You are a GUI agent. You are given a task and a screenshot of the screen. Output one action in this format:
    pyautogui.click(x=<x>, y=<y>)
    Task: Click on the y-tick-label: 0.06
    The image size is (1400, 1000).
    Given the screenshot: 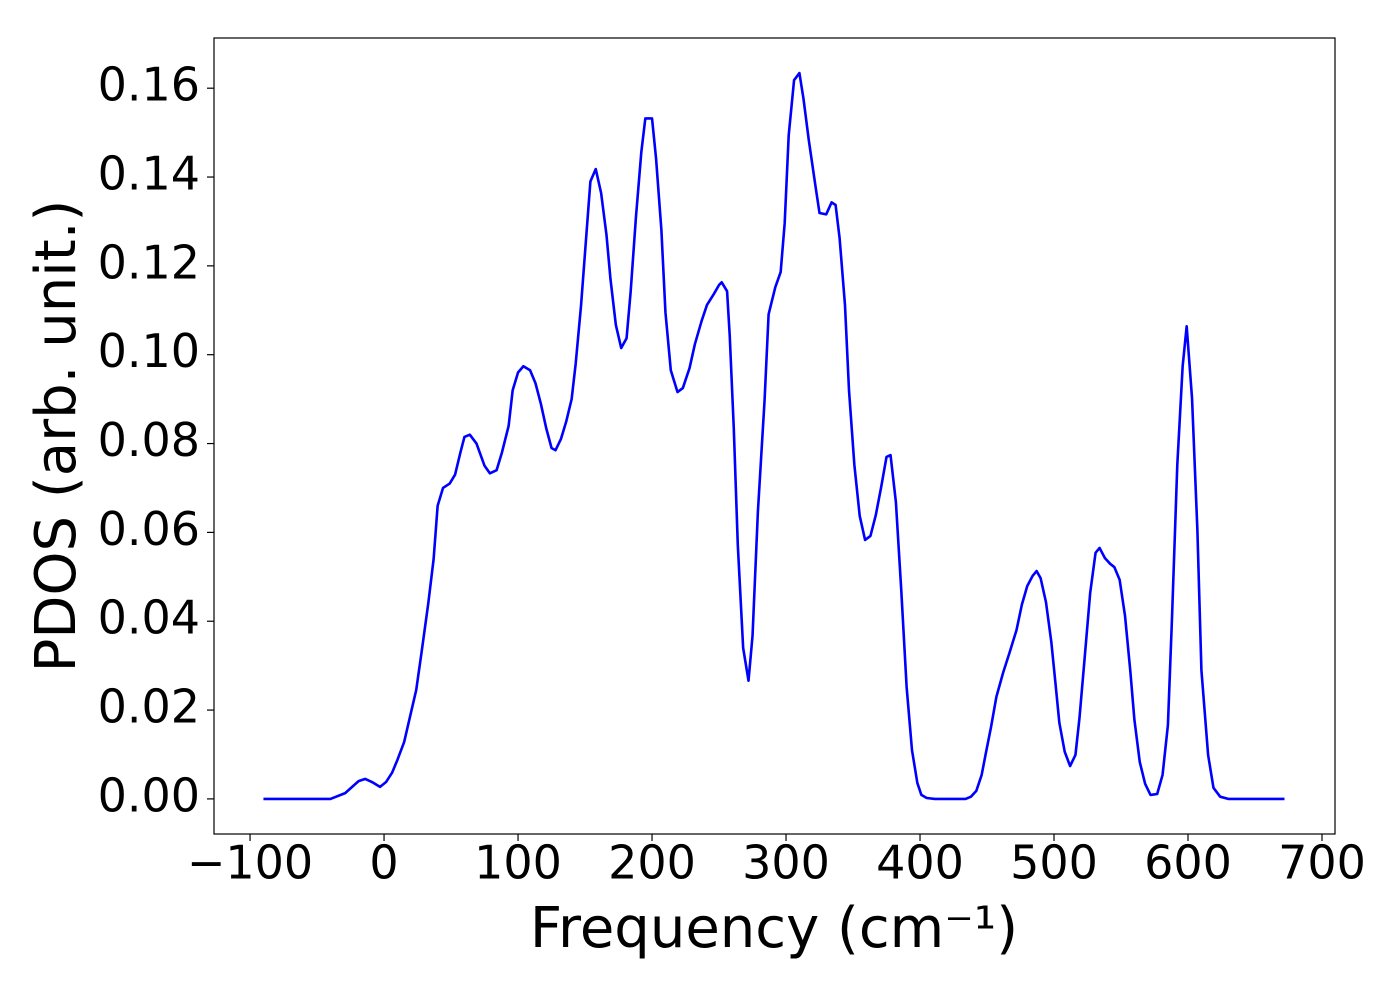 What is the action you would take?
    pyautogui.click(x=149, y=529)
    